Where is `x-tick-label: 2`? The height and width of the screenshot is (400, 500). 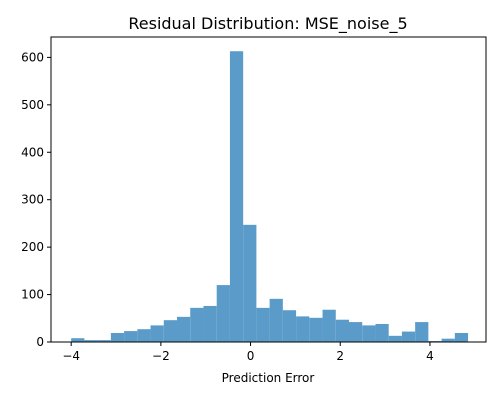
x-tick-label: 2 is located at coordinates (340, 356).